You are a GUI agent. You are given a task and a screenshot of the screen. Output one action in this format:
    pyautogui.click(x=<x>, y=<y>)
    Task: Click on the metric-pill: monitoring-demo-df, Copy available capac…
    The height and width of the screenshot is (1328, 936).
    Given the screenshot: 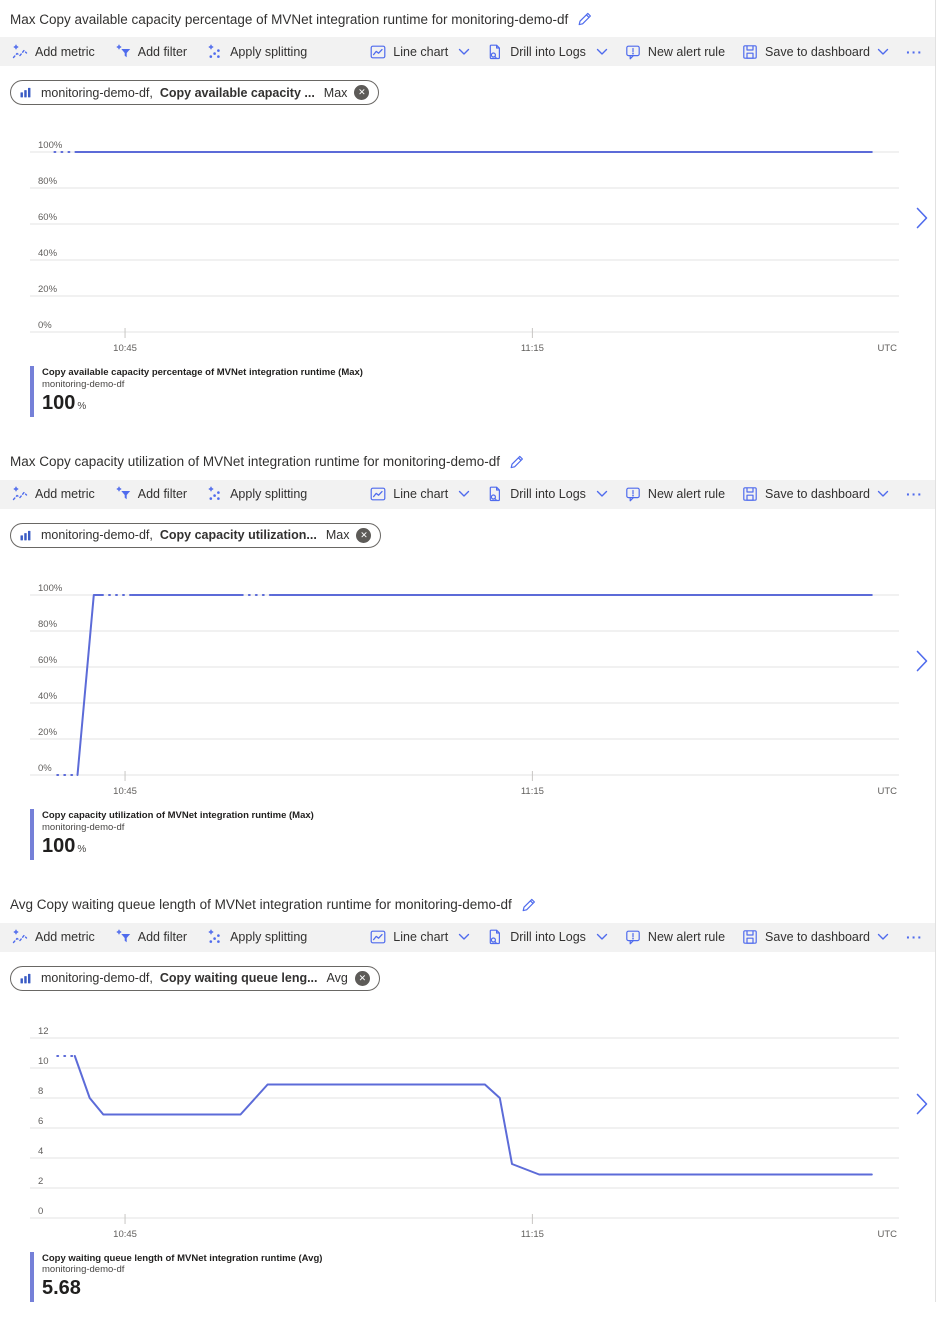 What is the action you would take?
    pyautogui.click(x=195, y=92)
    